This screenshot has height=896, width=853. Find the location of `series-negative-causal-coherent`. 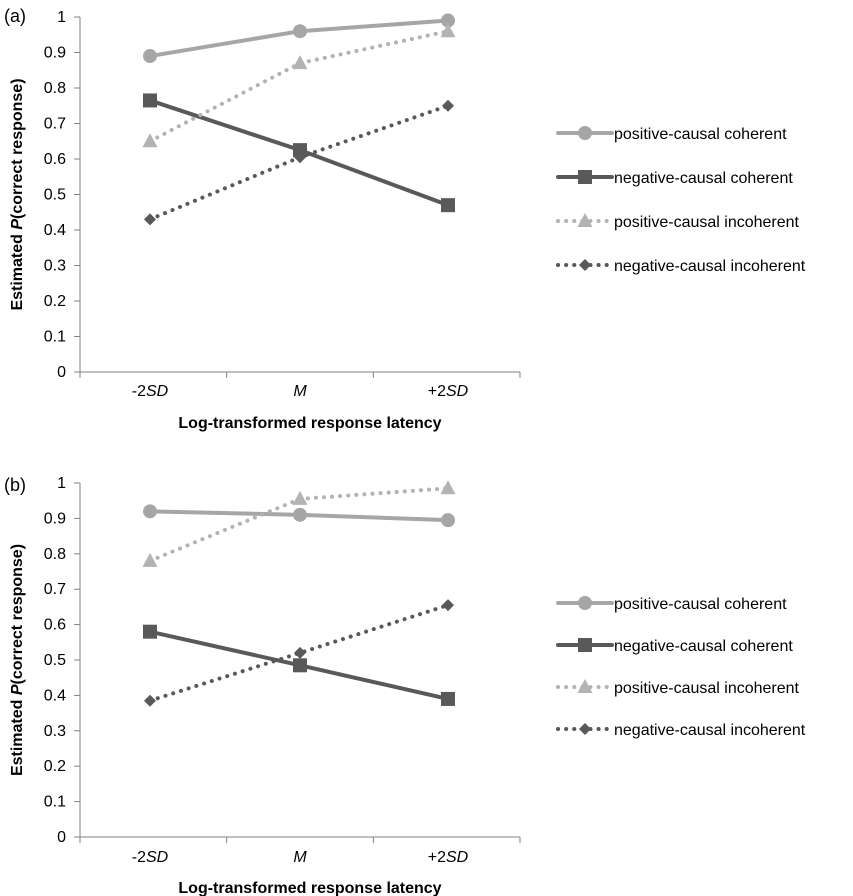

series-negative-causal-coherent is located at coordinates (299, 665).